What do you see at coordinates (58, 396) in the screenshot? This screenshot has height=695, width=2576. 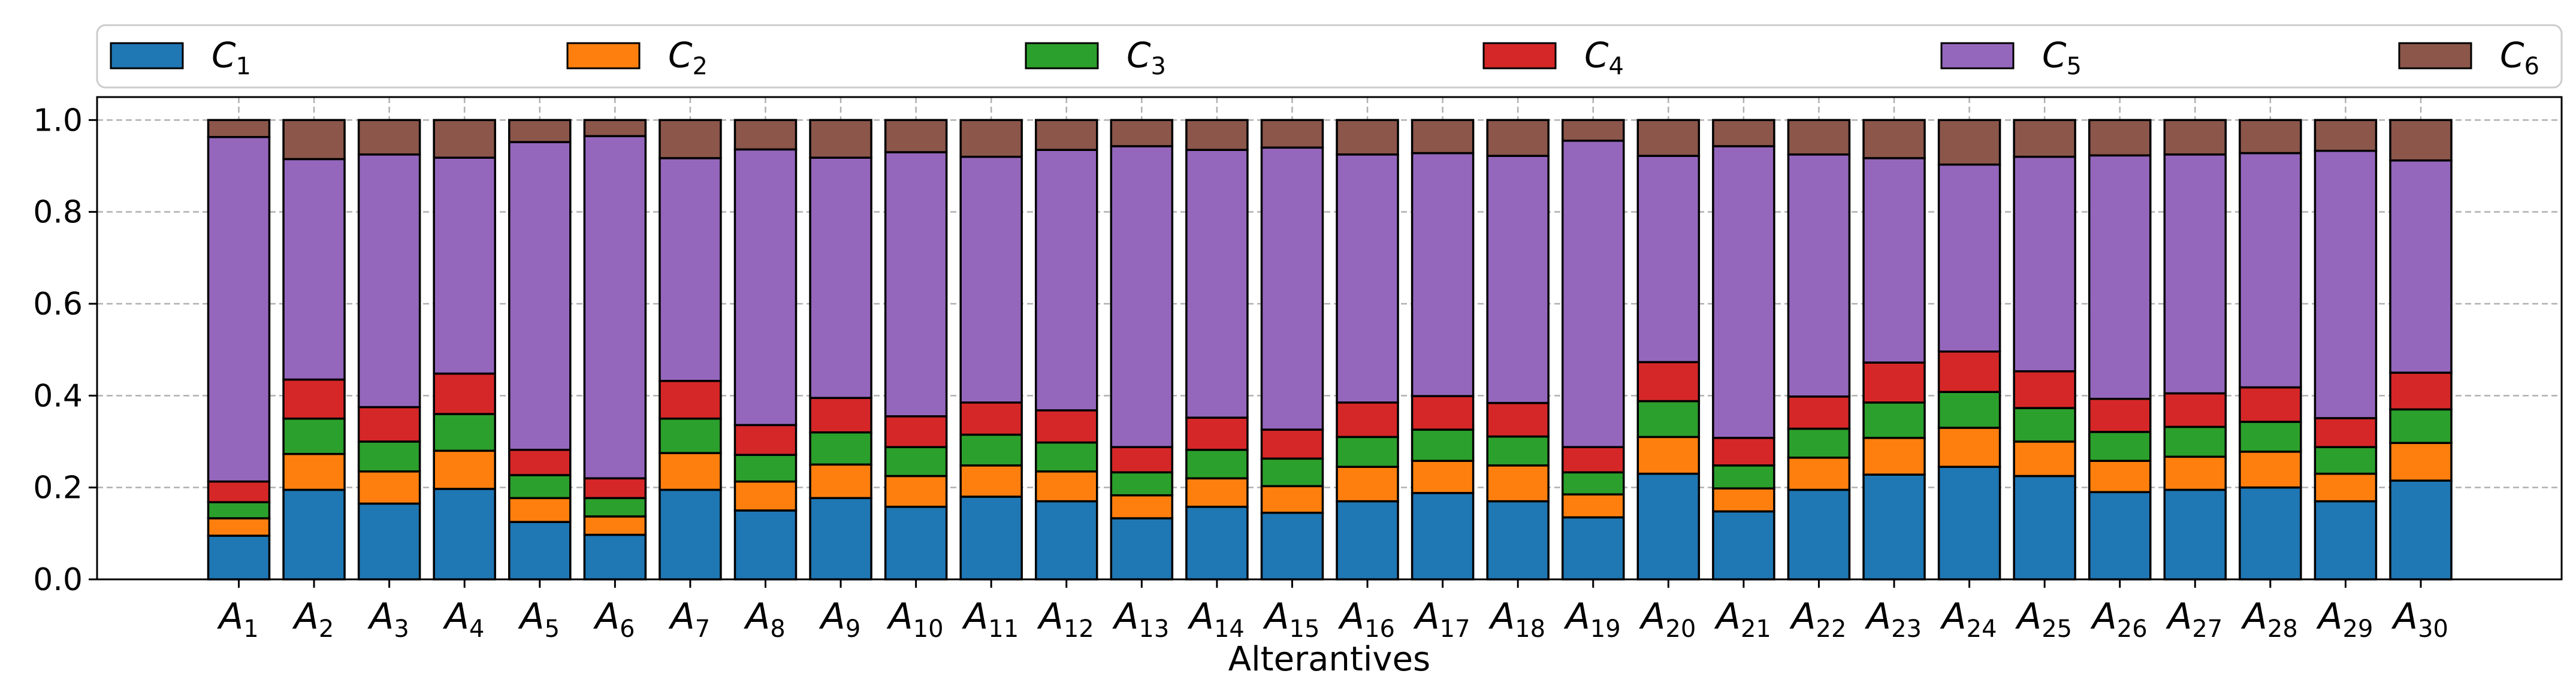 I see `y-tick-label: 0.4` at bounding box center [58, 396].